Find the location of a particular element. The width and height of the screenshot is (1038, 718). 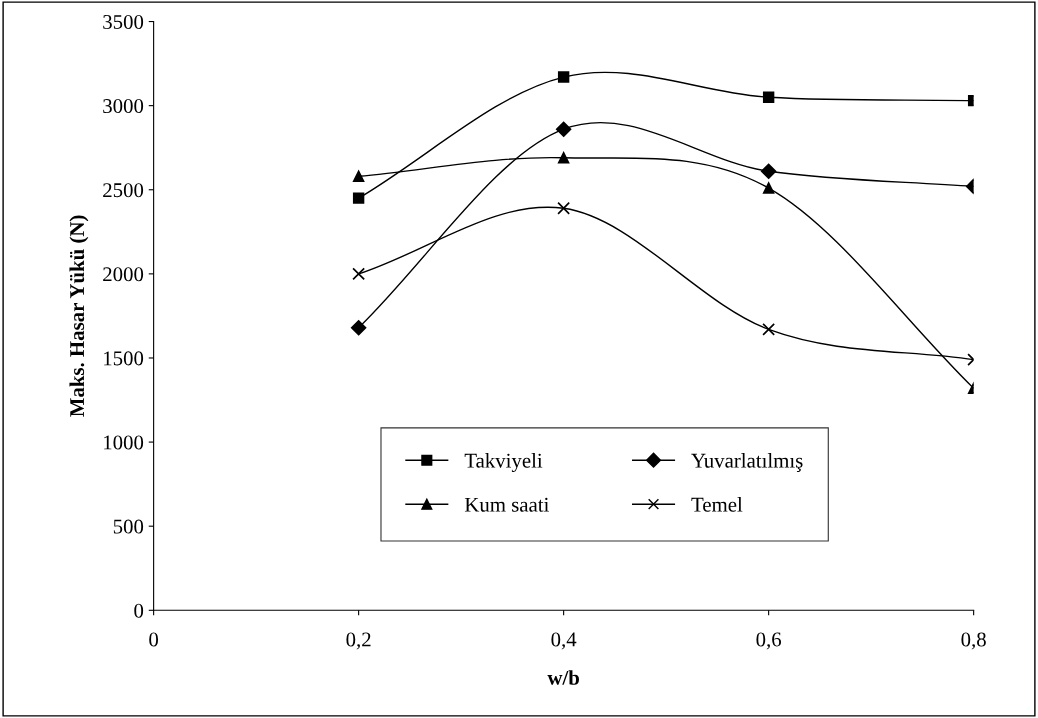

y-tick-label: 1000 is located at coordinates (124, 442).